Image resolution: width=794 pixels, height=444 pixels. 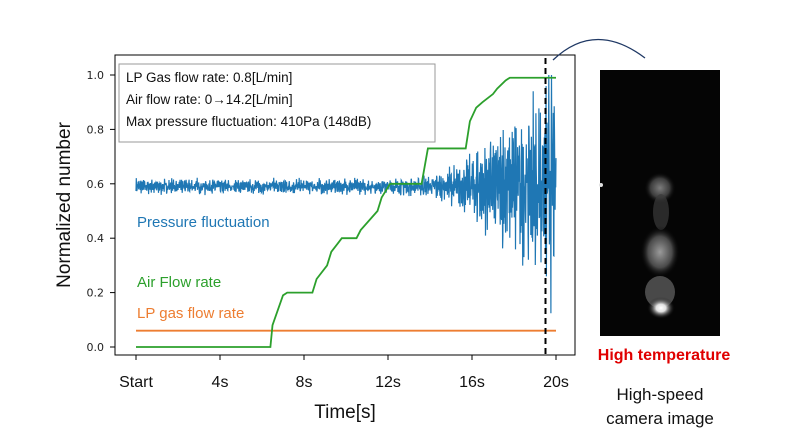 What do you see at coordinates (248, 121) in the screenshot?
I see `info-line-3: Max pressure fluctuation: 410Pa (148dB)` at bounding box center [248, 121].